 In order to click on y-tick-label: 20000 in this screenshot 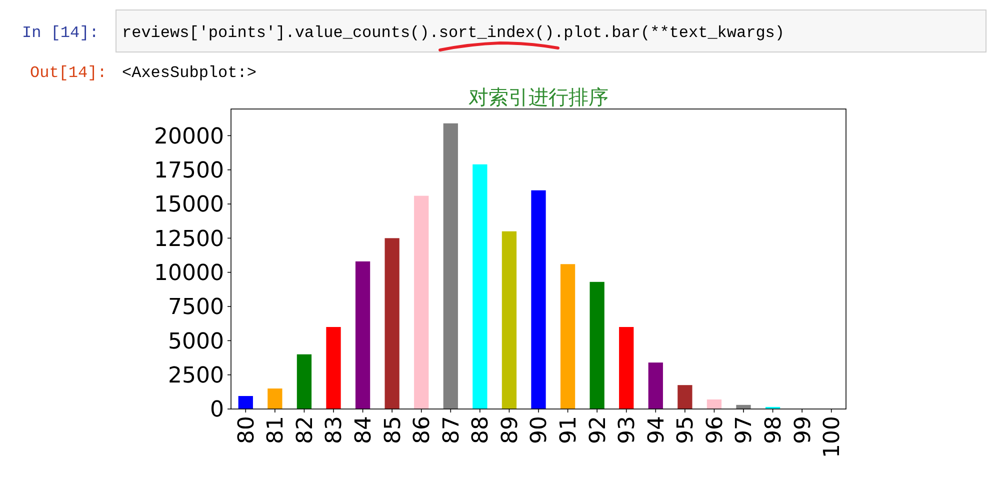, I will do `click(189, 137)`.